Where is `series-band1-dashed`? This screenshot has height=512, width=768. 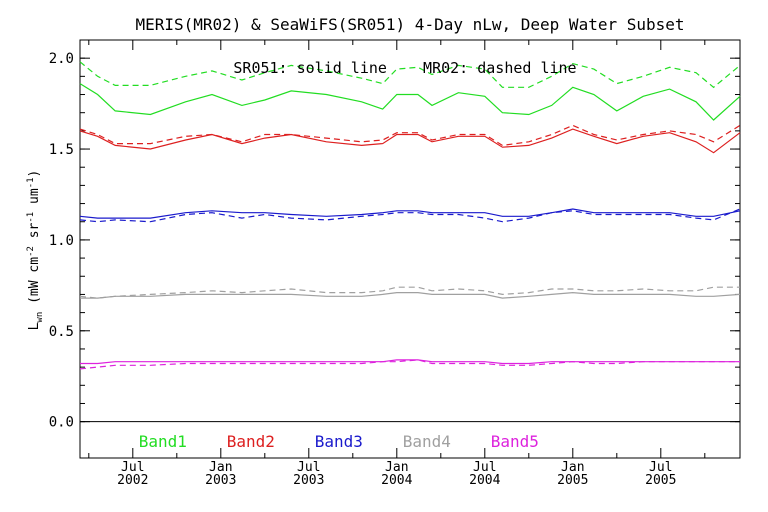
series-band1-dashed is located at coordinates (410, 75).